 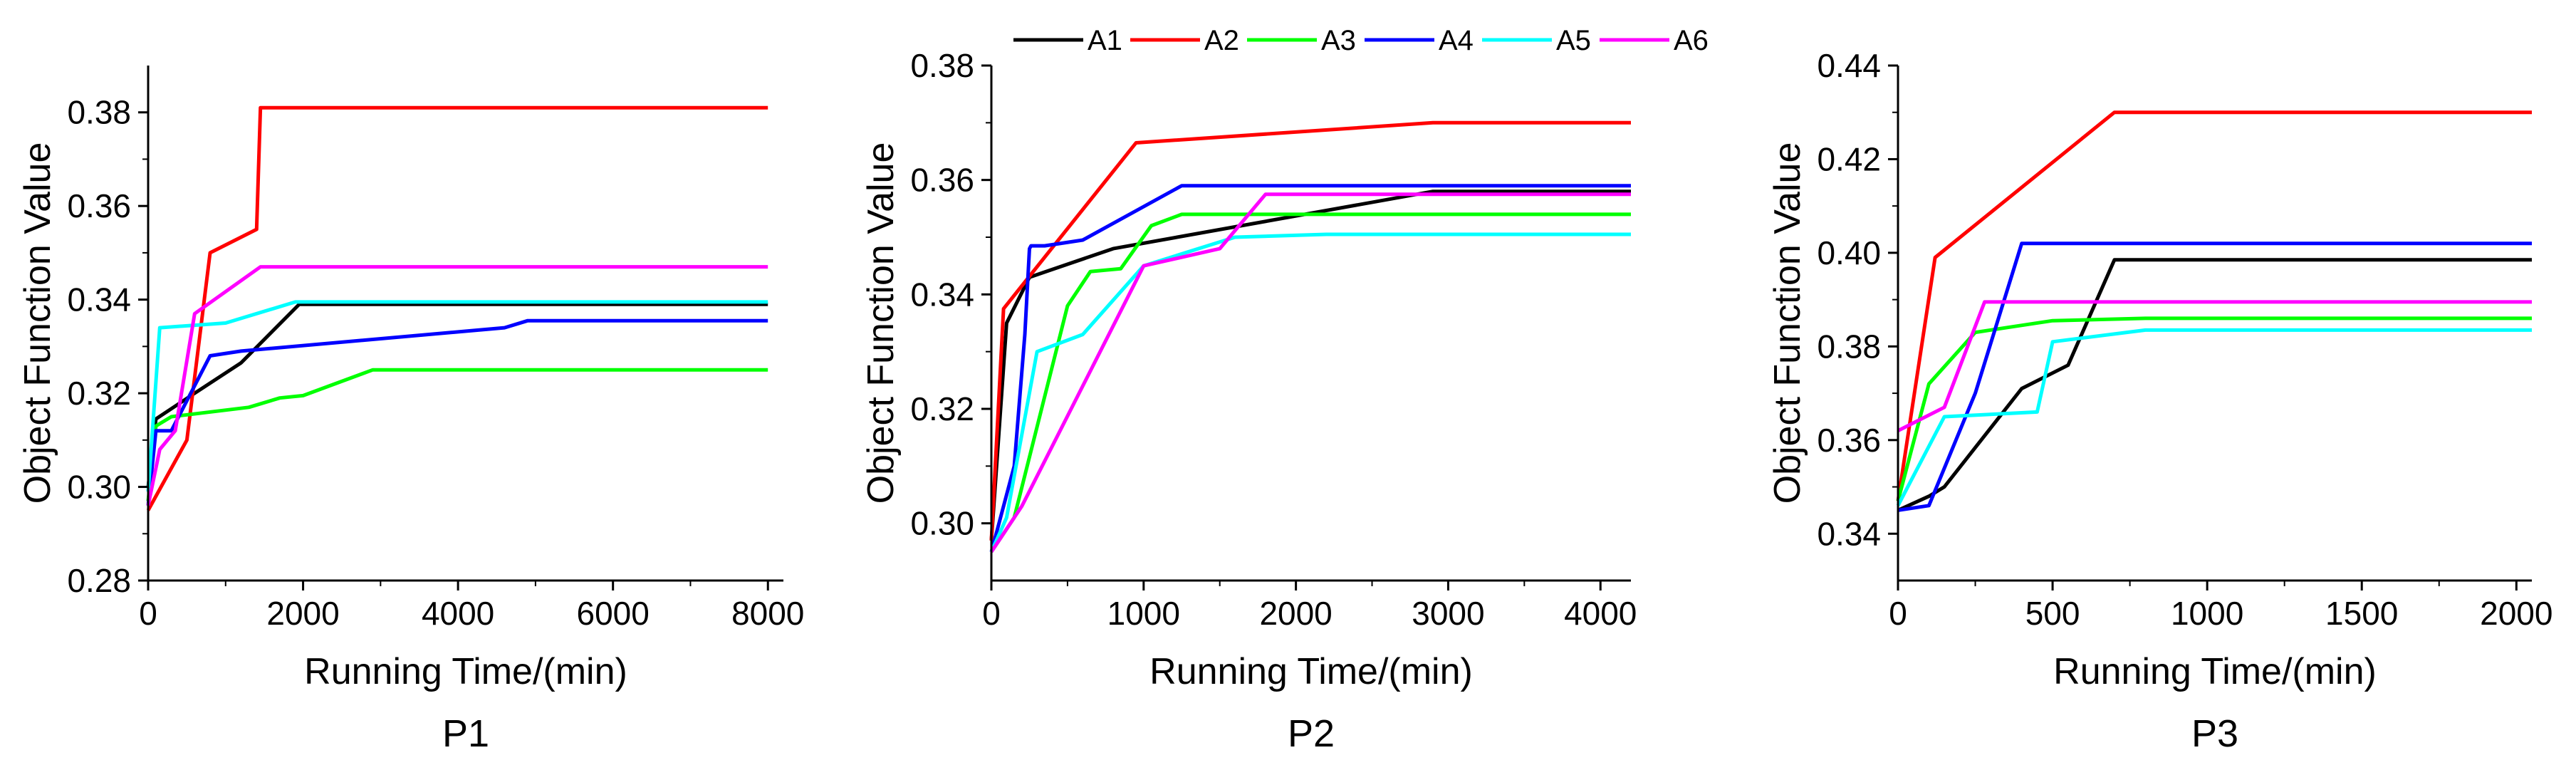 I want to click on y-tick-label: 0.28, so click(x=99, y=580).